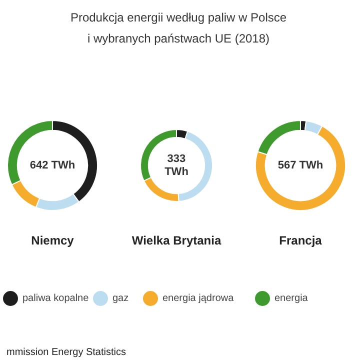  I want to click on text: 642 TWh, so click(53, 166).